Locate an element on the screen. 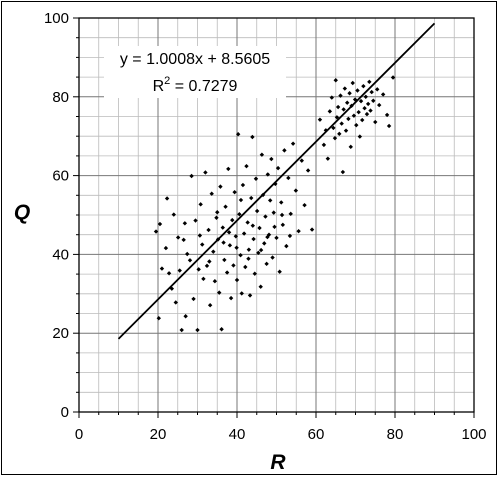 This screenshot has width=500, height=478. x-tick-labels: 0 20 40 60 80 100 is located at coordinates (281, 434).